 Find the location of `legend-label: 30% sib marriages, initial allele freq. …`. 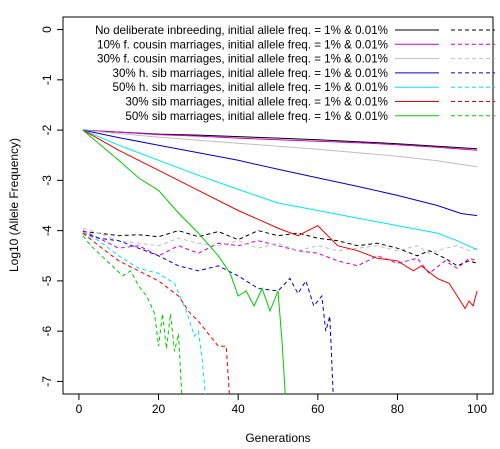

legend-label: 30% sib marriages, initial allele freq. … is located at coordinates (256, 102).